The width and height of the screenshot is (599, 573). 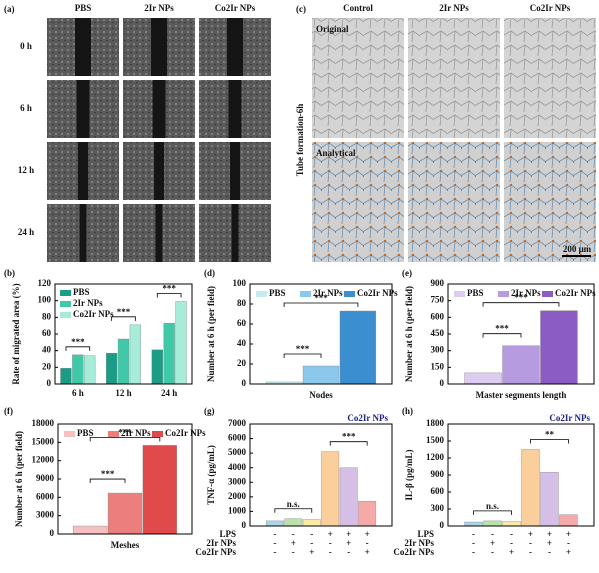 What do you see at coordinates (26, 46) in the screenshot?
I see `row-label: 0 h` at bounding box center [26, 46].